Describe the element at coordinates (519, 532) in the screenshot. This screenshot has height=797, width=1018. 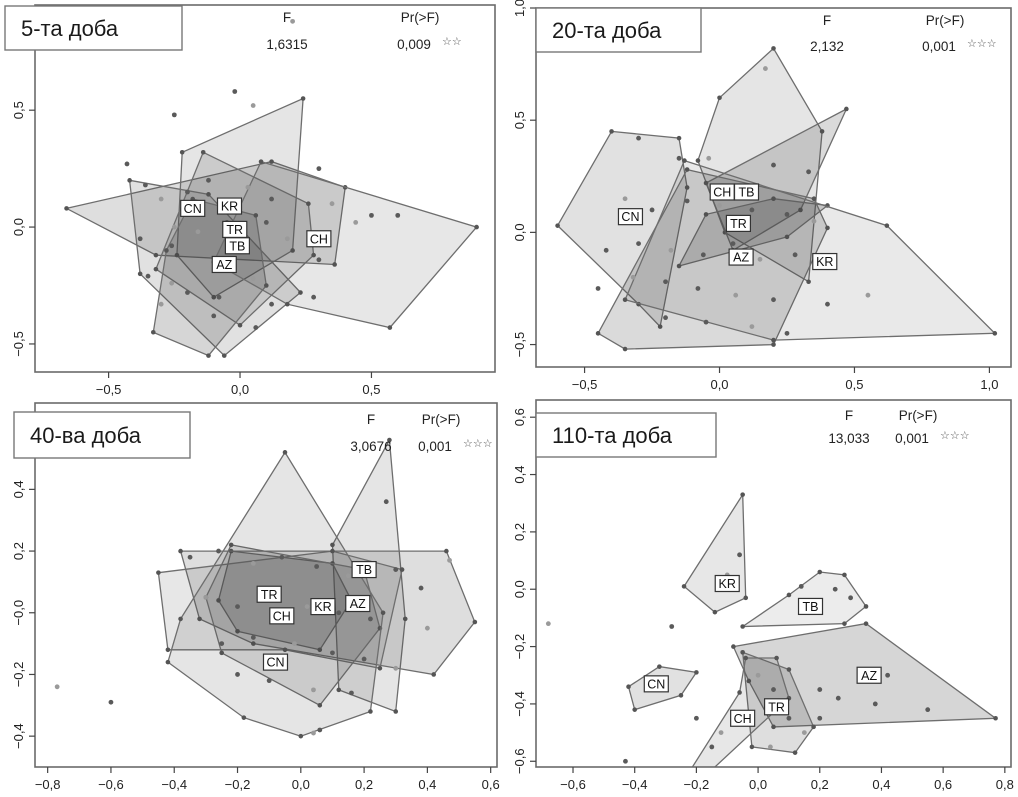
I see `y-tick-label: 0,2` at that location.